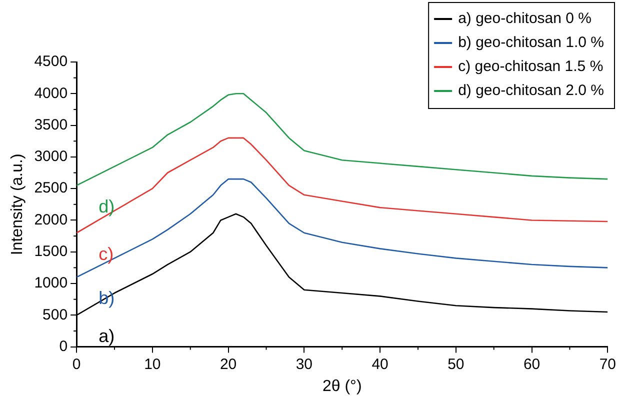 Image resolution: width=619 pixels, height=400 pixels. Describe the element at coordinates (525, 19) in the screenshot. I see `legend-label: a) geo-chitosan 0 %` at that location.